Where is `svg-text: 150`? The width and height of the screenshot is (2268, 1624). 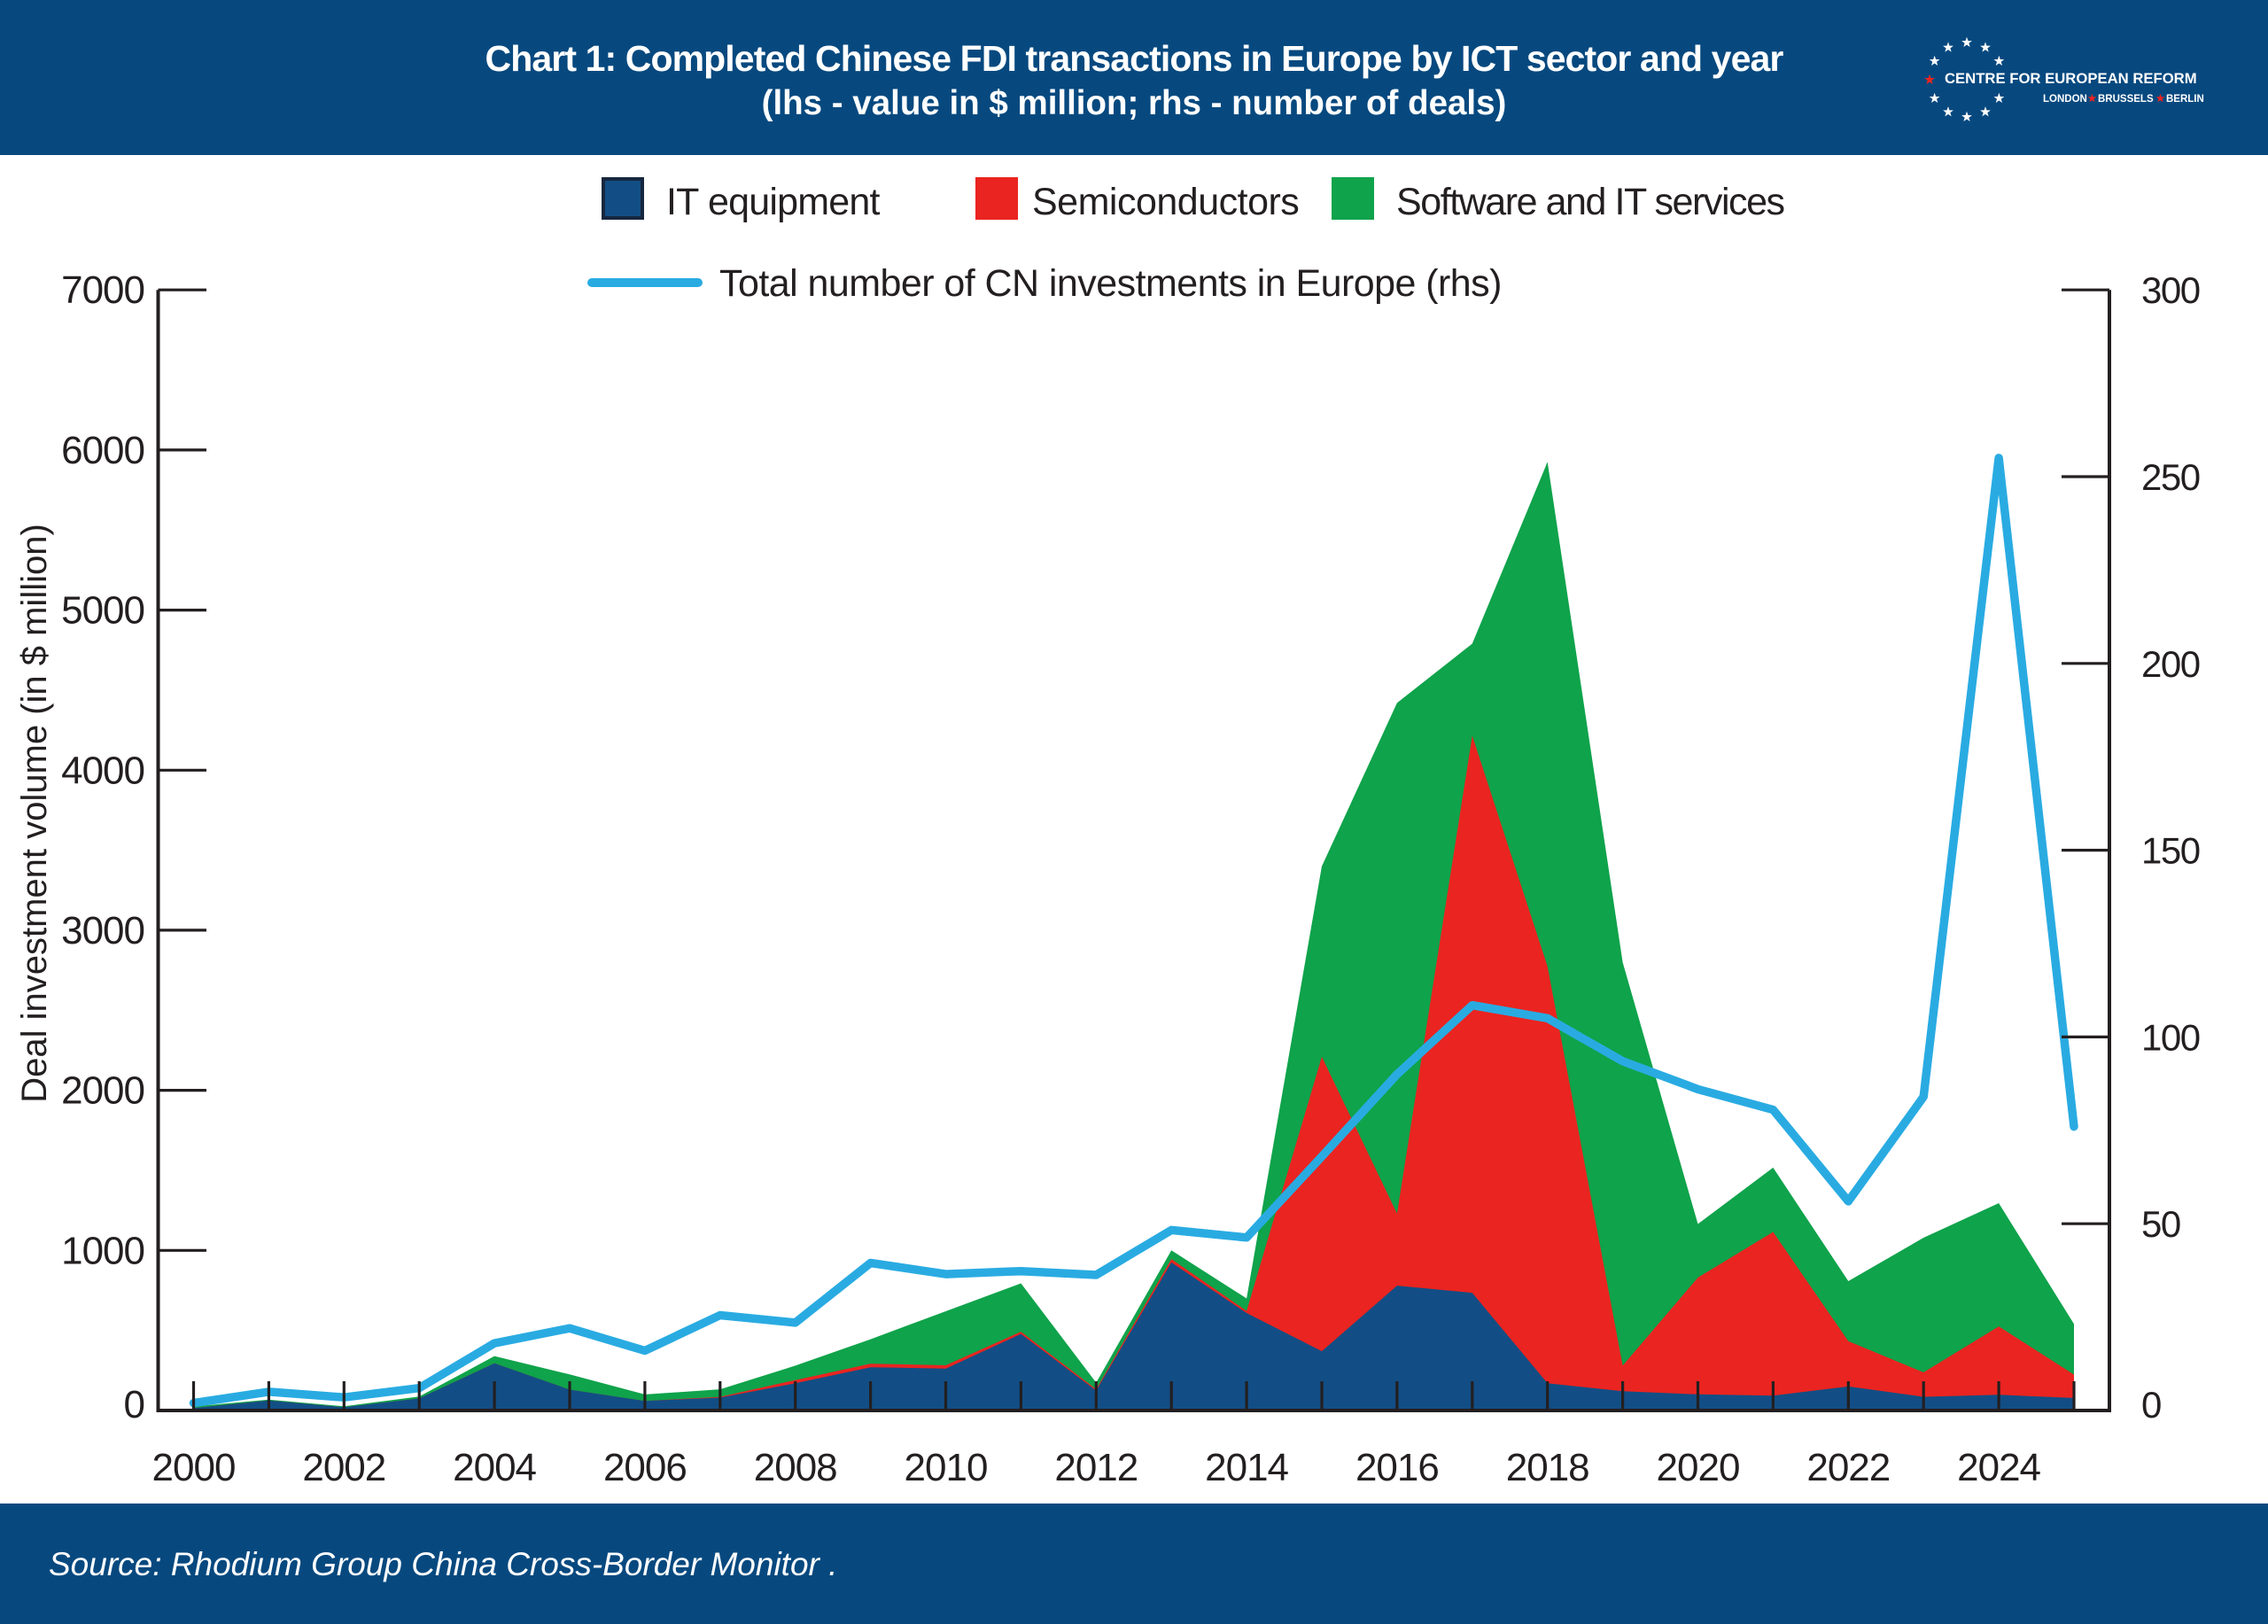
svg-text: 150 is located at coordinates (2170, 851).